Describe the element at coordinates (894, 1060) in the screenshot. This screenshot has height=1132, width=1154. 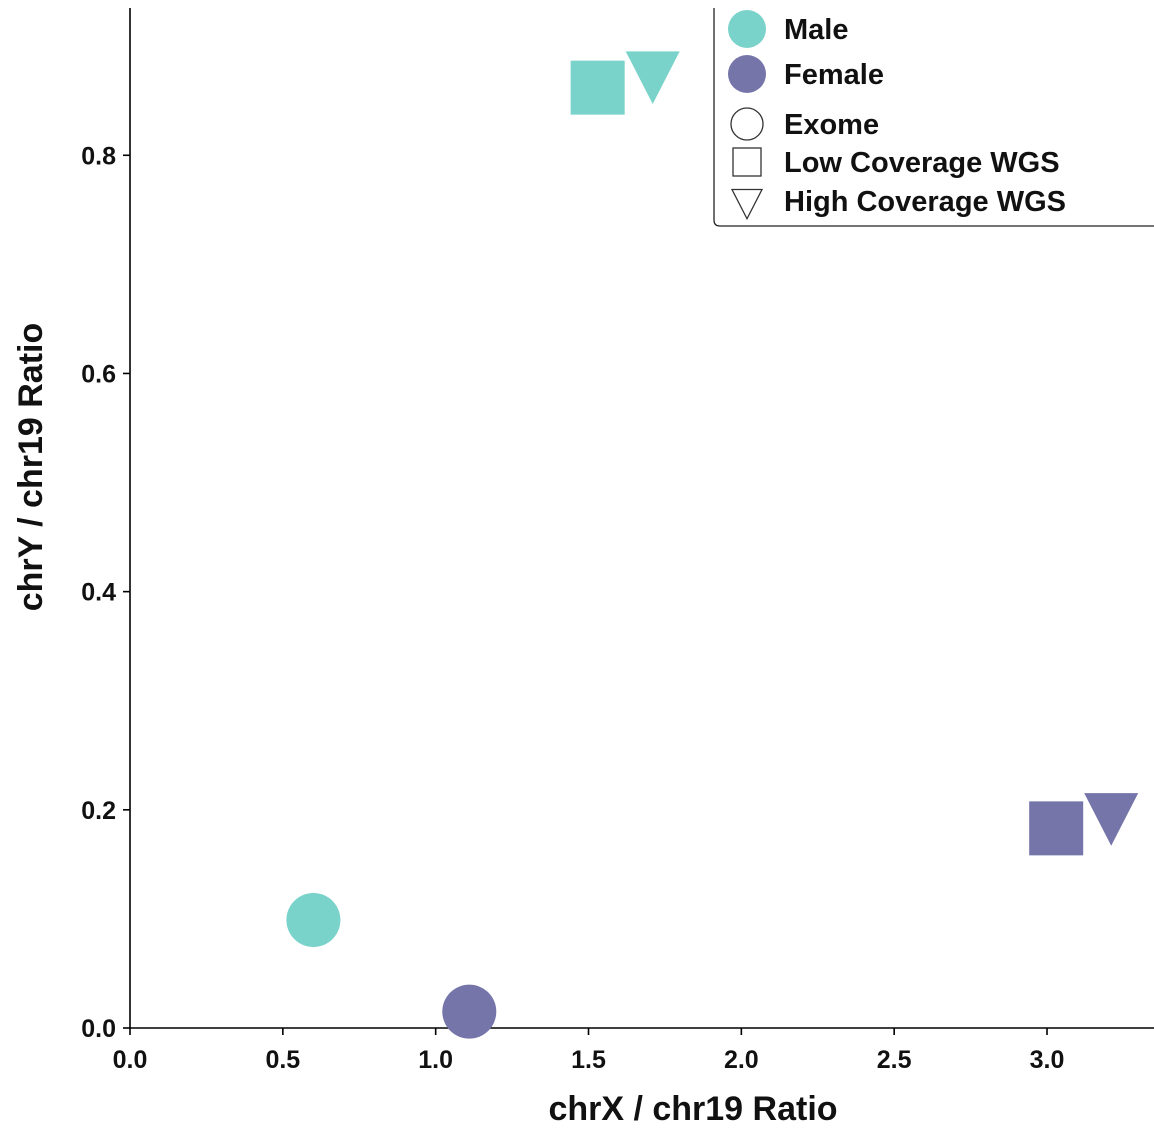
I see `x-tick-label: 2.5` at that location.